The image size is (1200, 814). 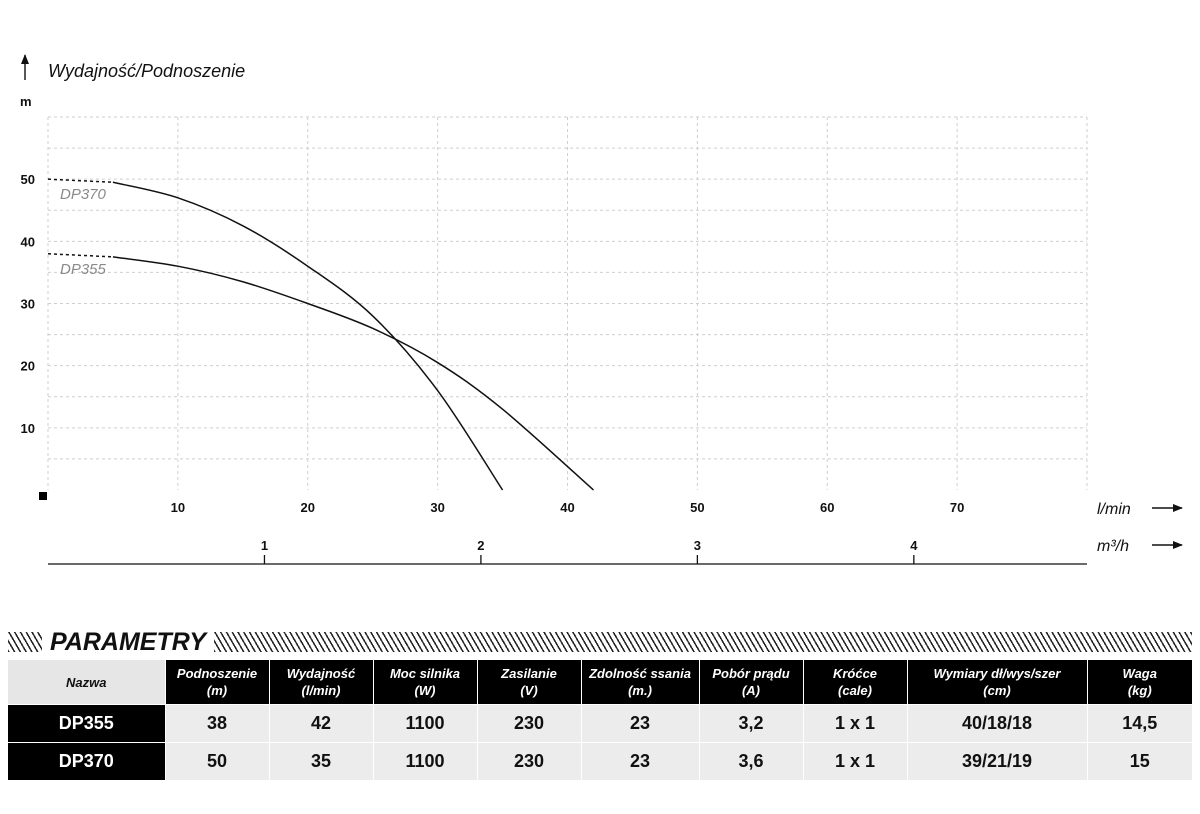 What do you see at coordinates (996, 761) in the screenshot?
I see `table-cell: 39/21/19` at bounding box center [996, 761].